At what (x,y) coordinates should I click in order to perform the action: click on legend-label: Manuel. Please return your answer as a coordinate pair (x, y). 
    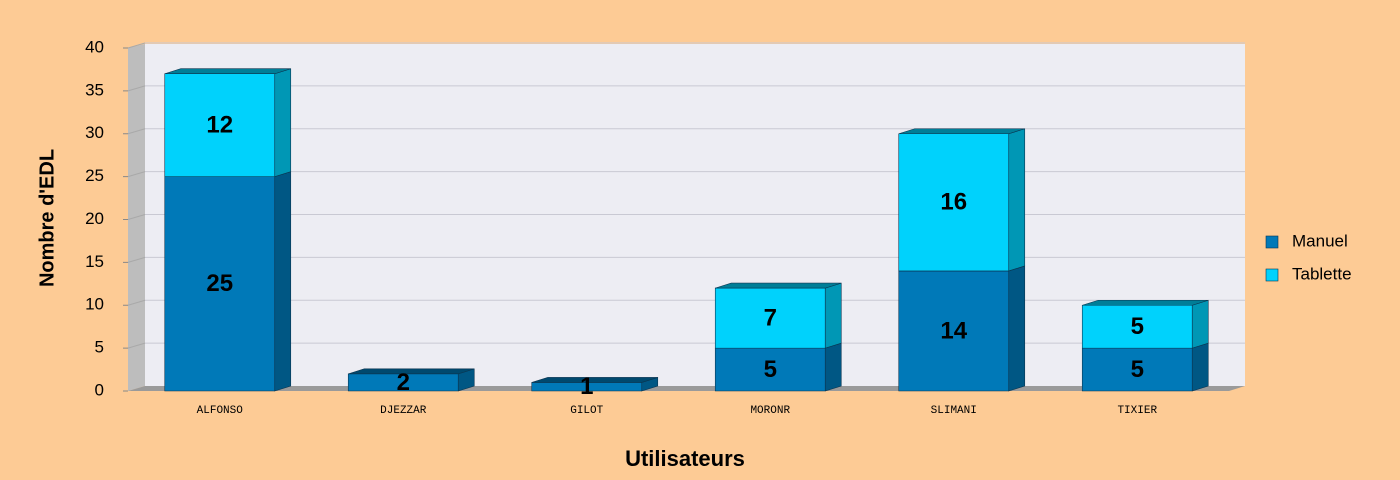
    Looking at the image, I should click on (1320, 240).